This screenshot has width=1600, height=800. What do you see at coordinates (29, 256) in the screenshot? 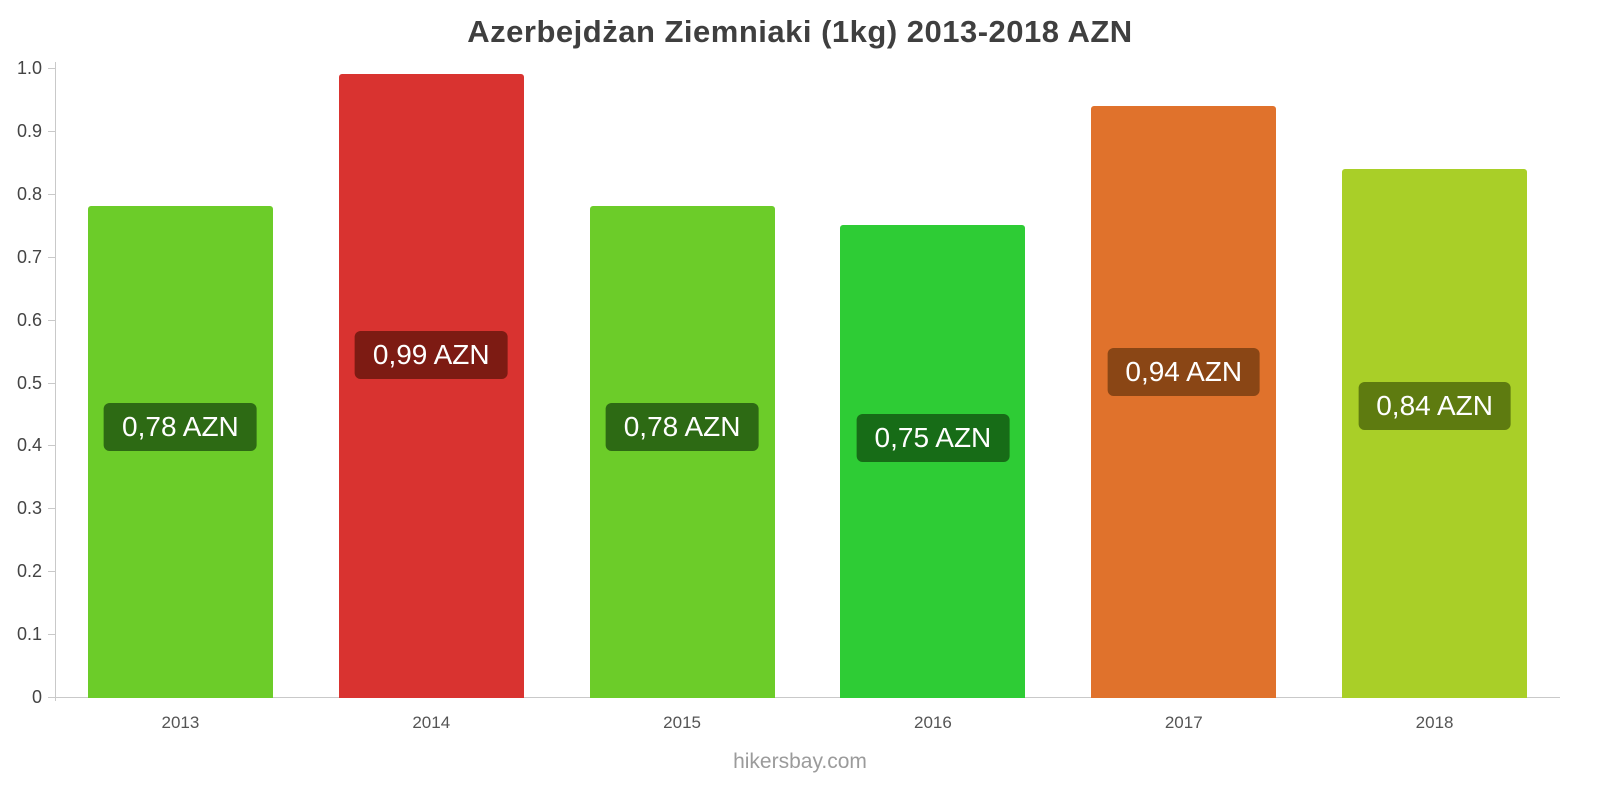
I see `y-tick-label: 0.7` at bounding box center [29, 256].